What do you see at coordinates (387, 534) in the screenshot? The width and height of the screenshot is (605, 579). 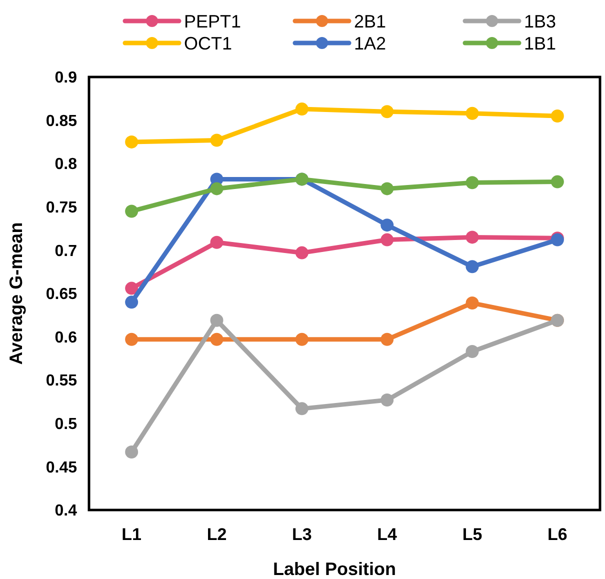 I see `x-tick-label: L4` at bounding box center [387, 534].